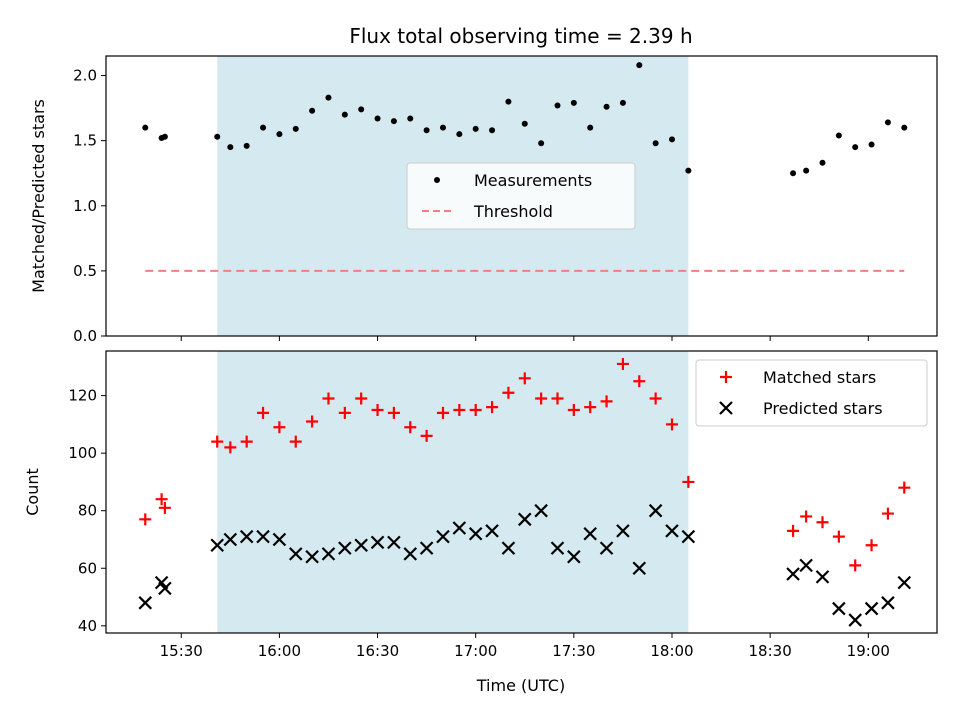 Image resolution: width=960 pixels, height=720 pixels. I want to click on legend-item: Matched stars, so click(798, 377).